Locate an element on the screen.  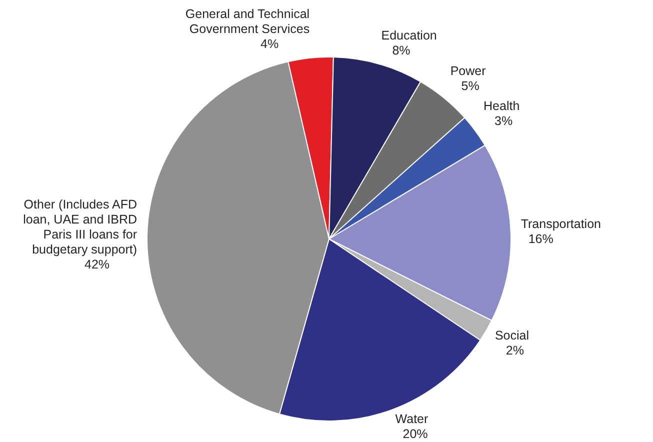
data-label: 4% is located at coordinates (269, 43).